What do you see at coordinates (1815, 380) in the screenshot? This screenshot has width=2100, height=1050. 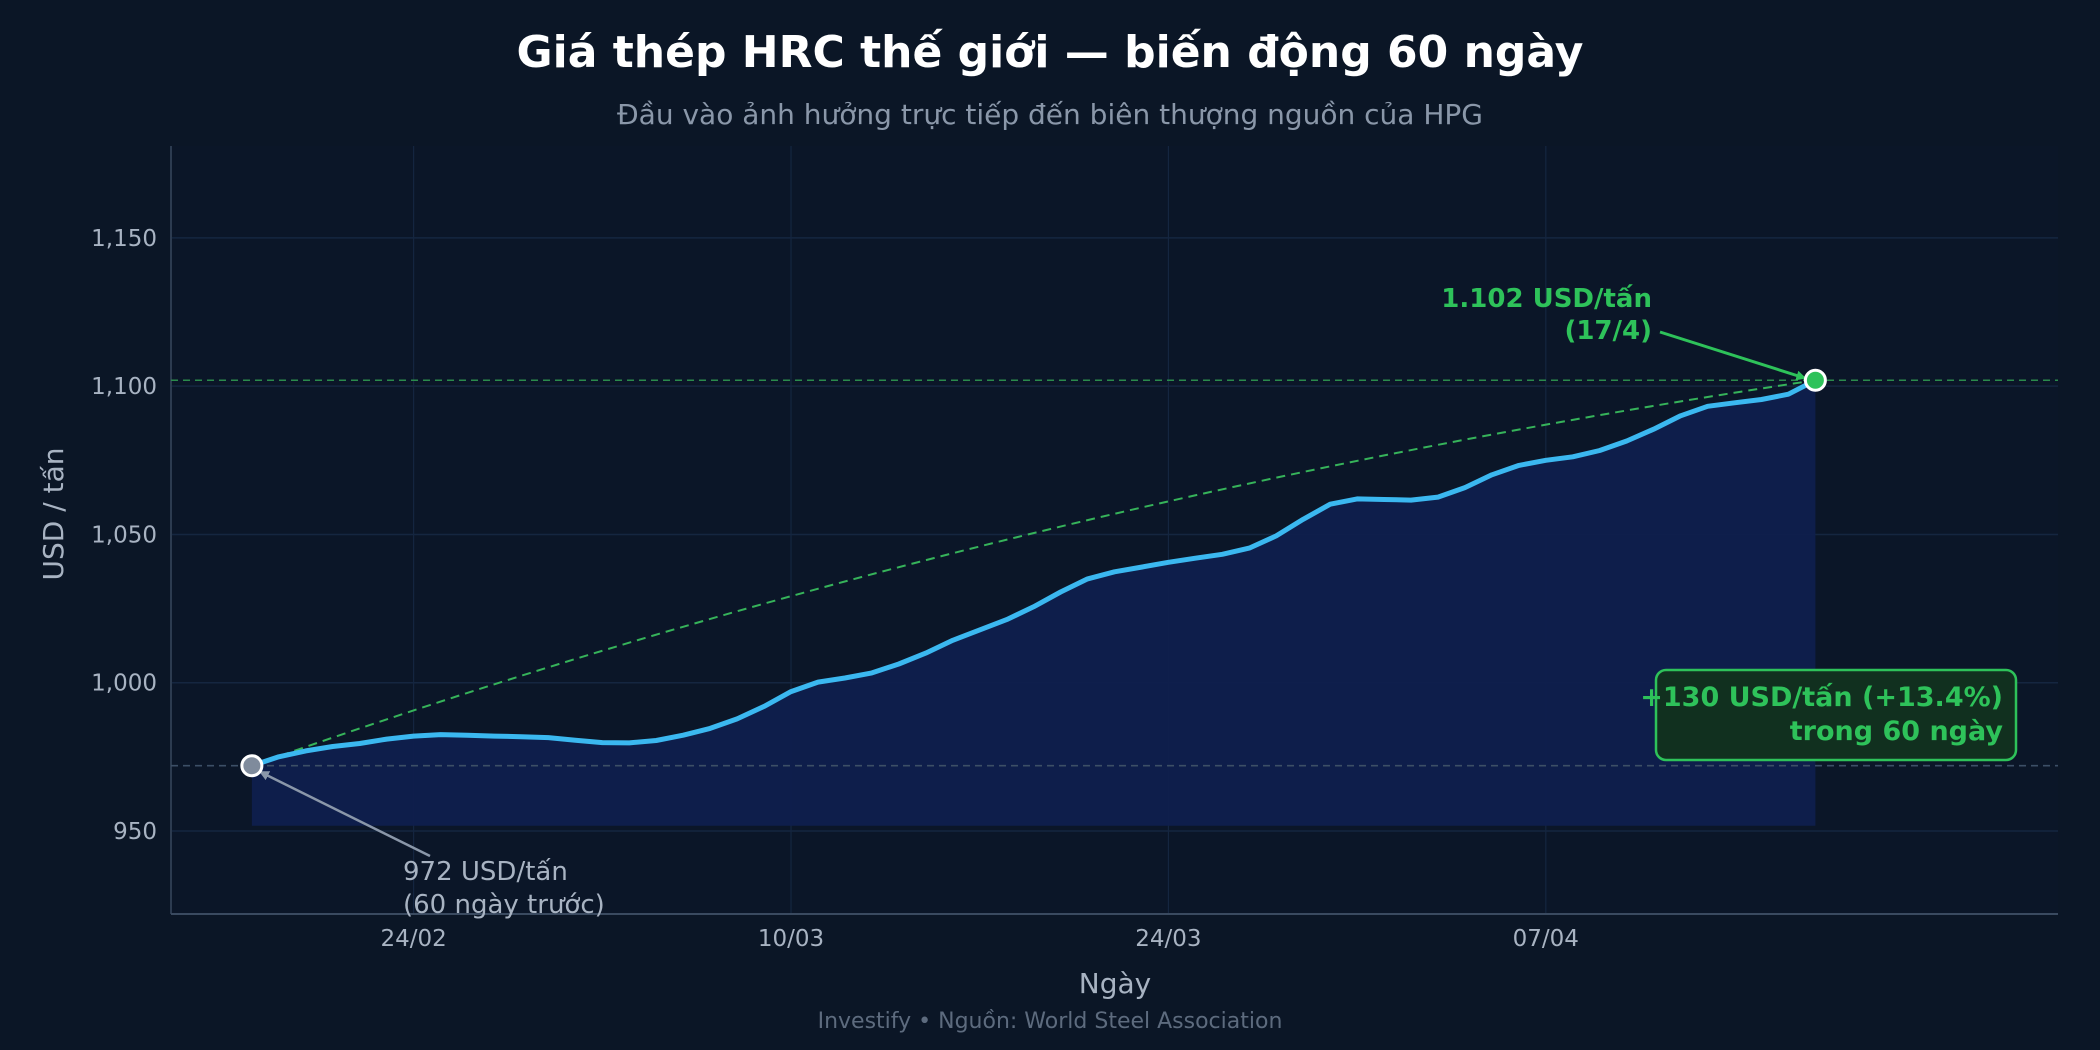 I see `end-point-marker` at bounding box center [1815, 380].